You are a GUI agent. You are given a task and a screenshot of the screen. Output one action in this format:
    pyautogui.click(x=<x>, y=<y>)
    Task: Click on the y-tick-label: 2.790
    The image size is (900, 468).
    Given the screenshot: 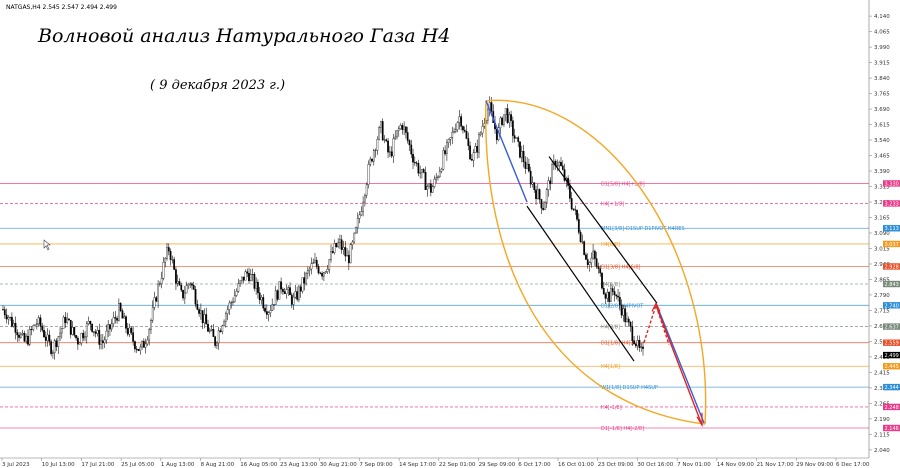 What is the action you would take?
    pyautogui.click(x=882, y=296)
    